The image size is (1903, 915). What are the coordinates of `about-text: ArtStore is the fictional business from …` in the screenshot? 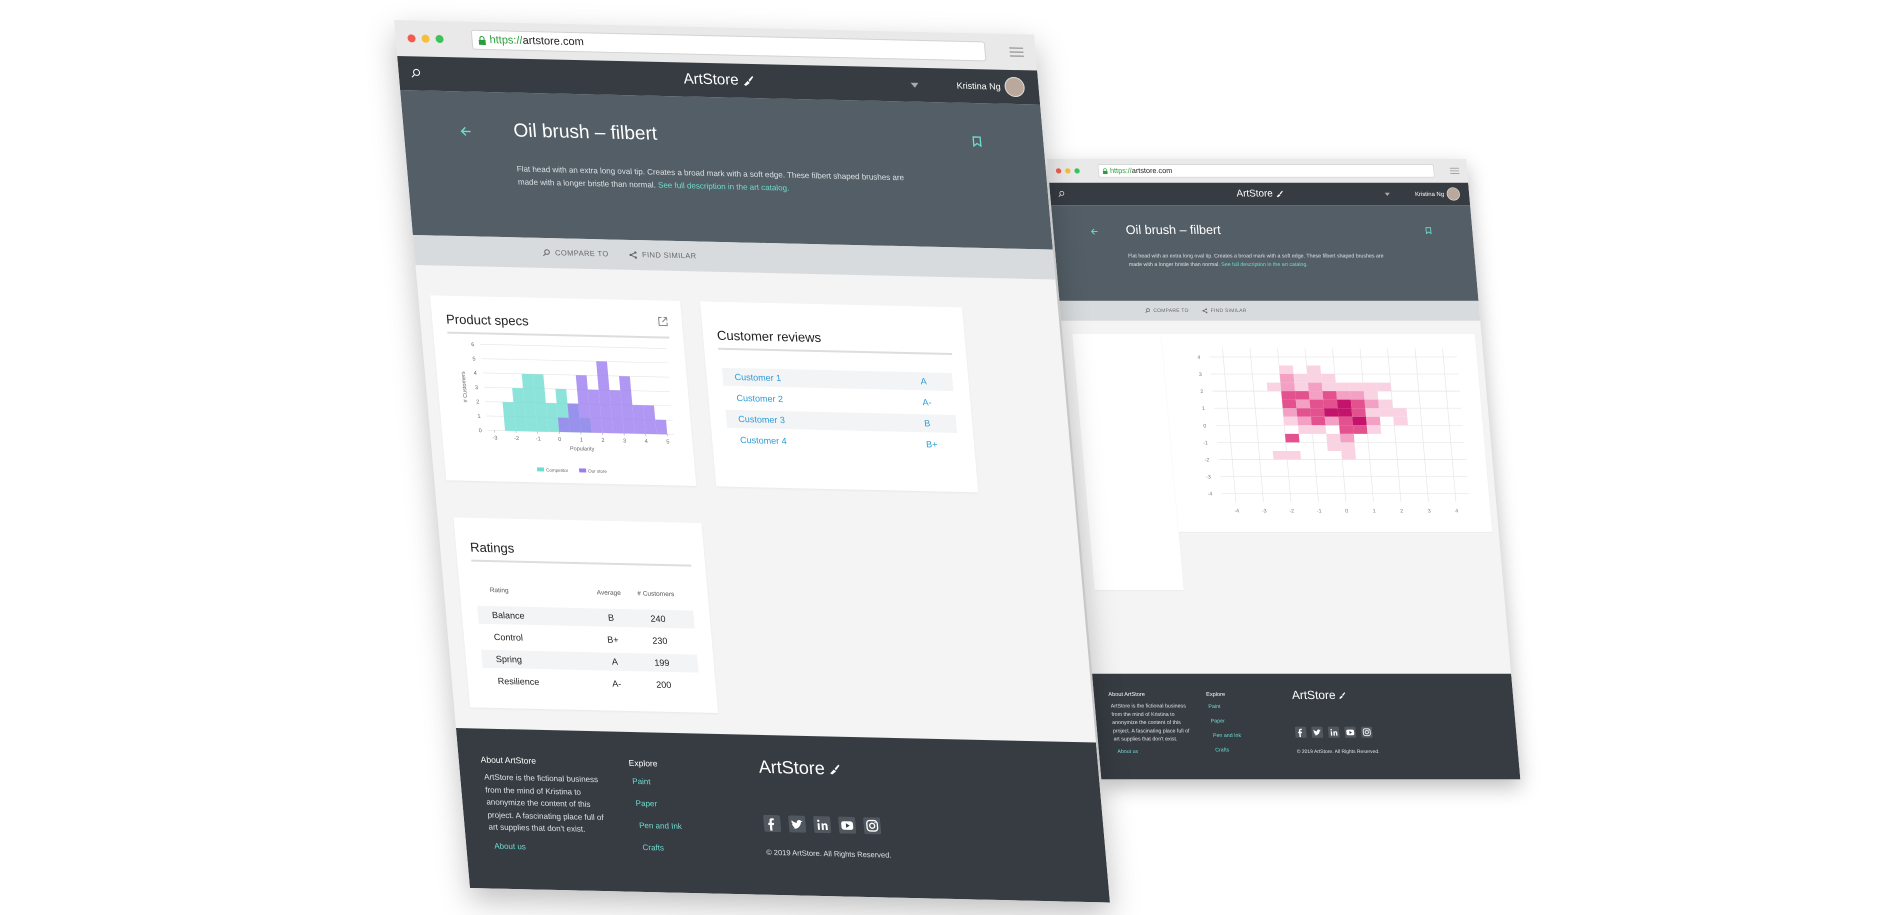 It's located at (1150, 722).